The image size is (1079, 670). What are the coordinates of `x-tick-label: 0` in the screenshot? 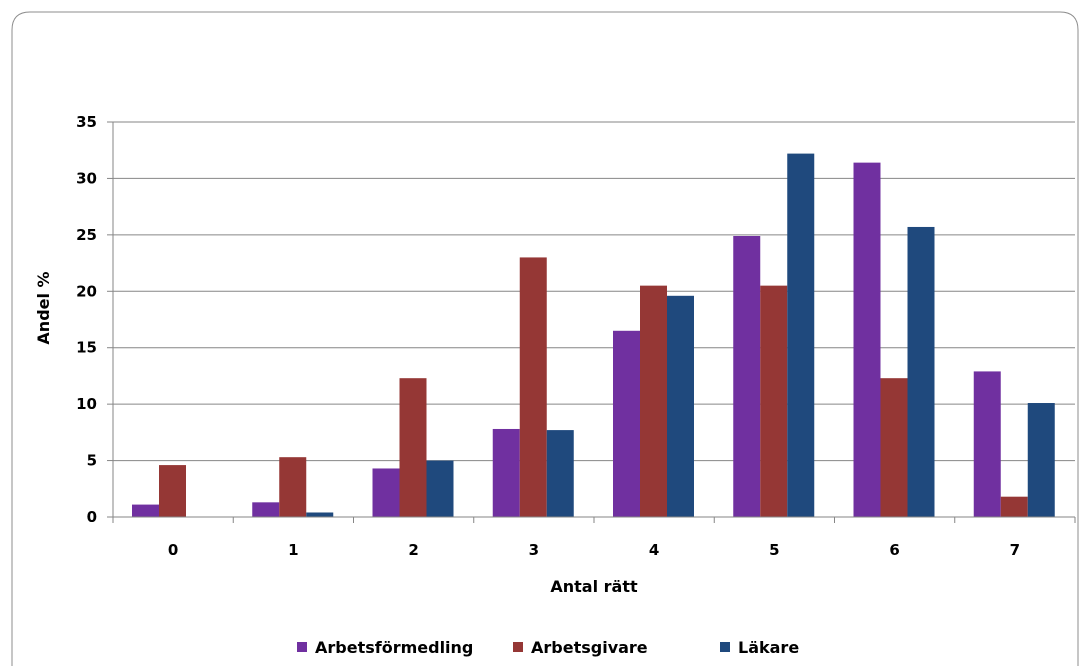 It's located at (173, 550).